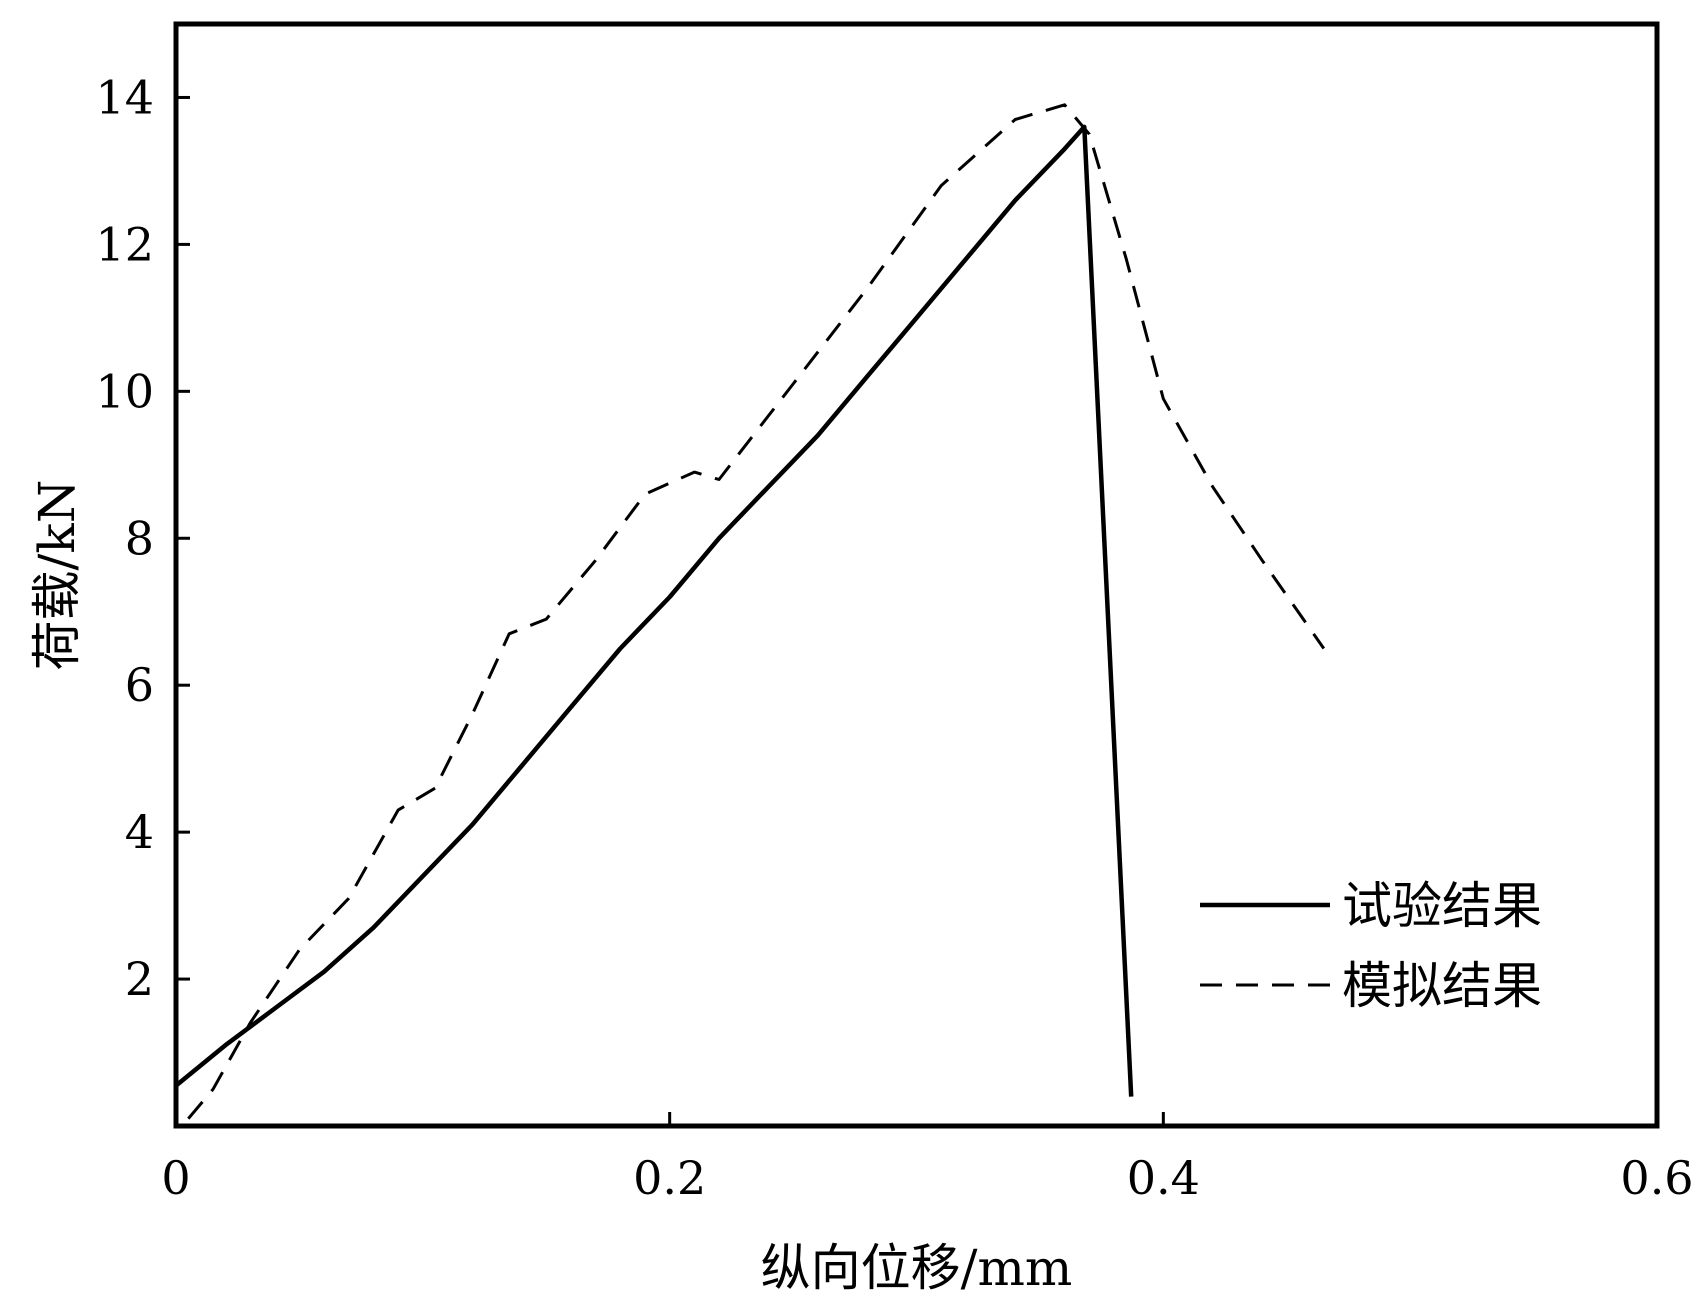 This screenshot has height=1312, width=1701. What do you see at coordinates (1656, 1178) in the screenshot?
I see `x-tick-label: 0.6` at bounding box center [1656, 1178].